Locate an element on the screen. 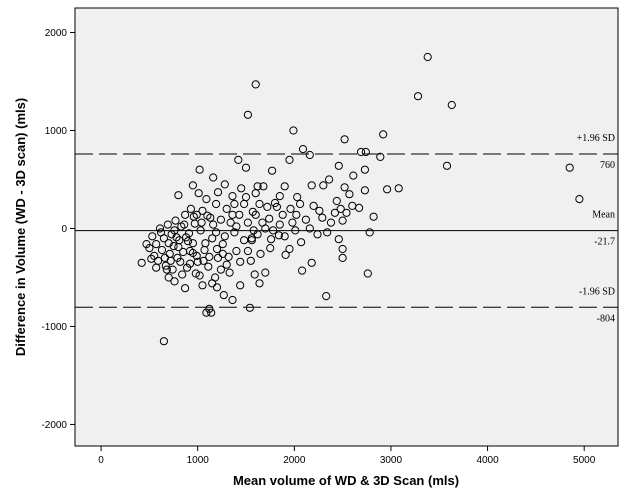  reference-line-value: -804 is located at coordinates (606, 318).